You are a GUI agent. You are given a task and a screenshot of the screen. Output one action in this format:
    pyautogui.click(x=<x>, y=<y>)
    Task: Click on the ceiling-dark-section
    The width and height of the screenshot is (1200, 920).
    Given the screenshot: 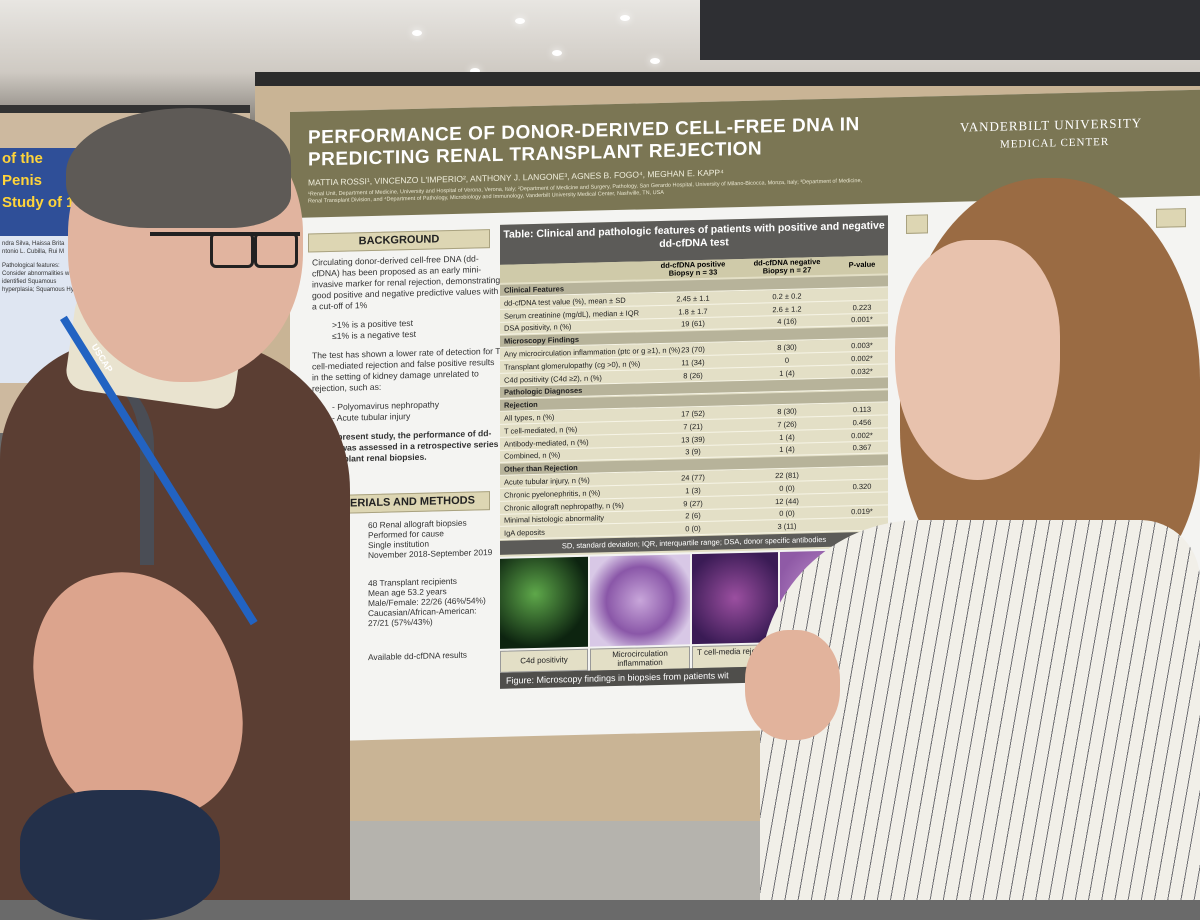 What is the action you would take?
    pyautogui.click(x=950, y=30)
    